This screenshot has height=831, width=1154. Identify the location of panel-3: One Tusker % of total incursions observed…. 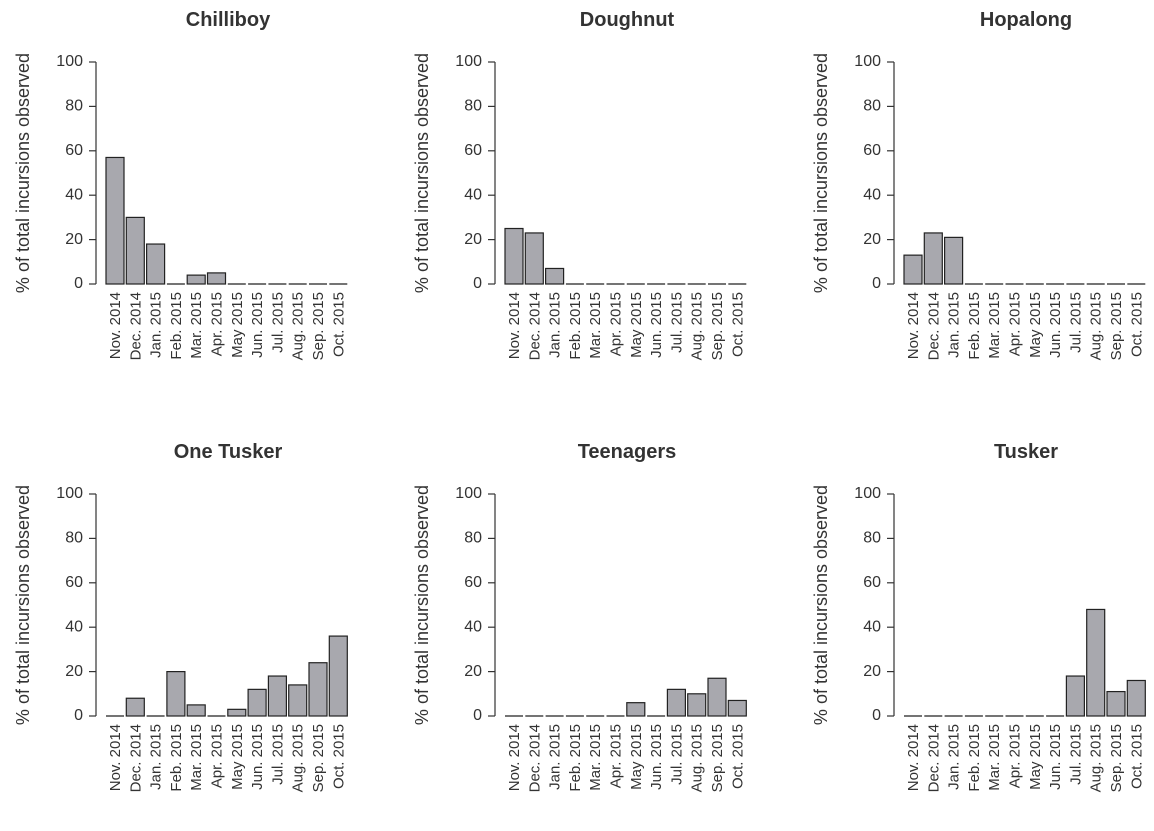
(180, 616).